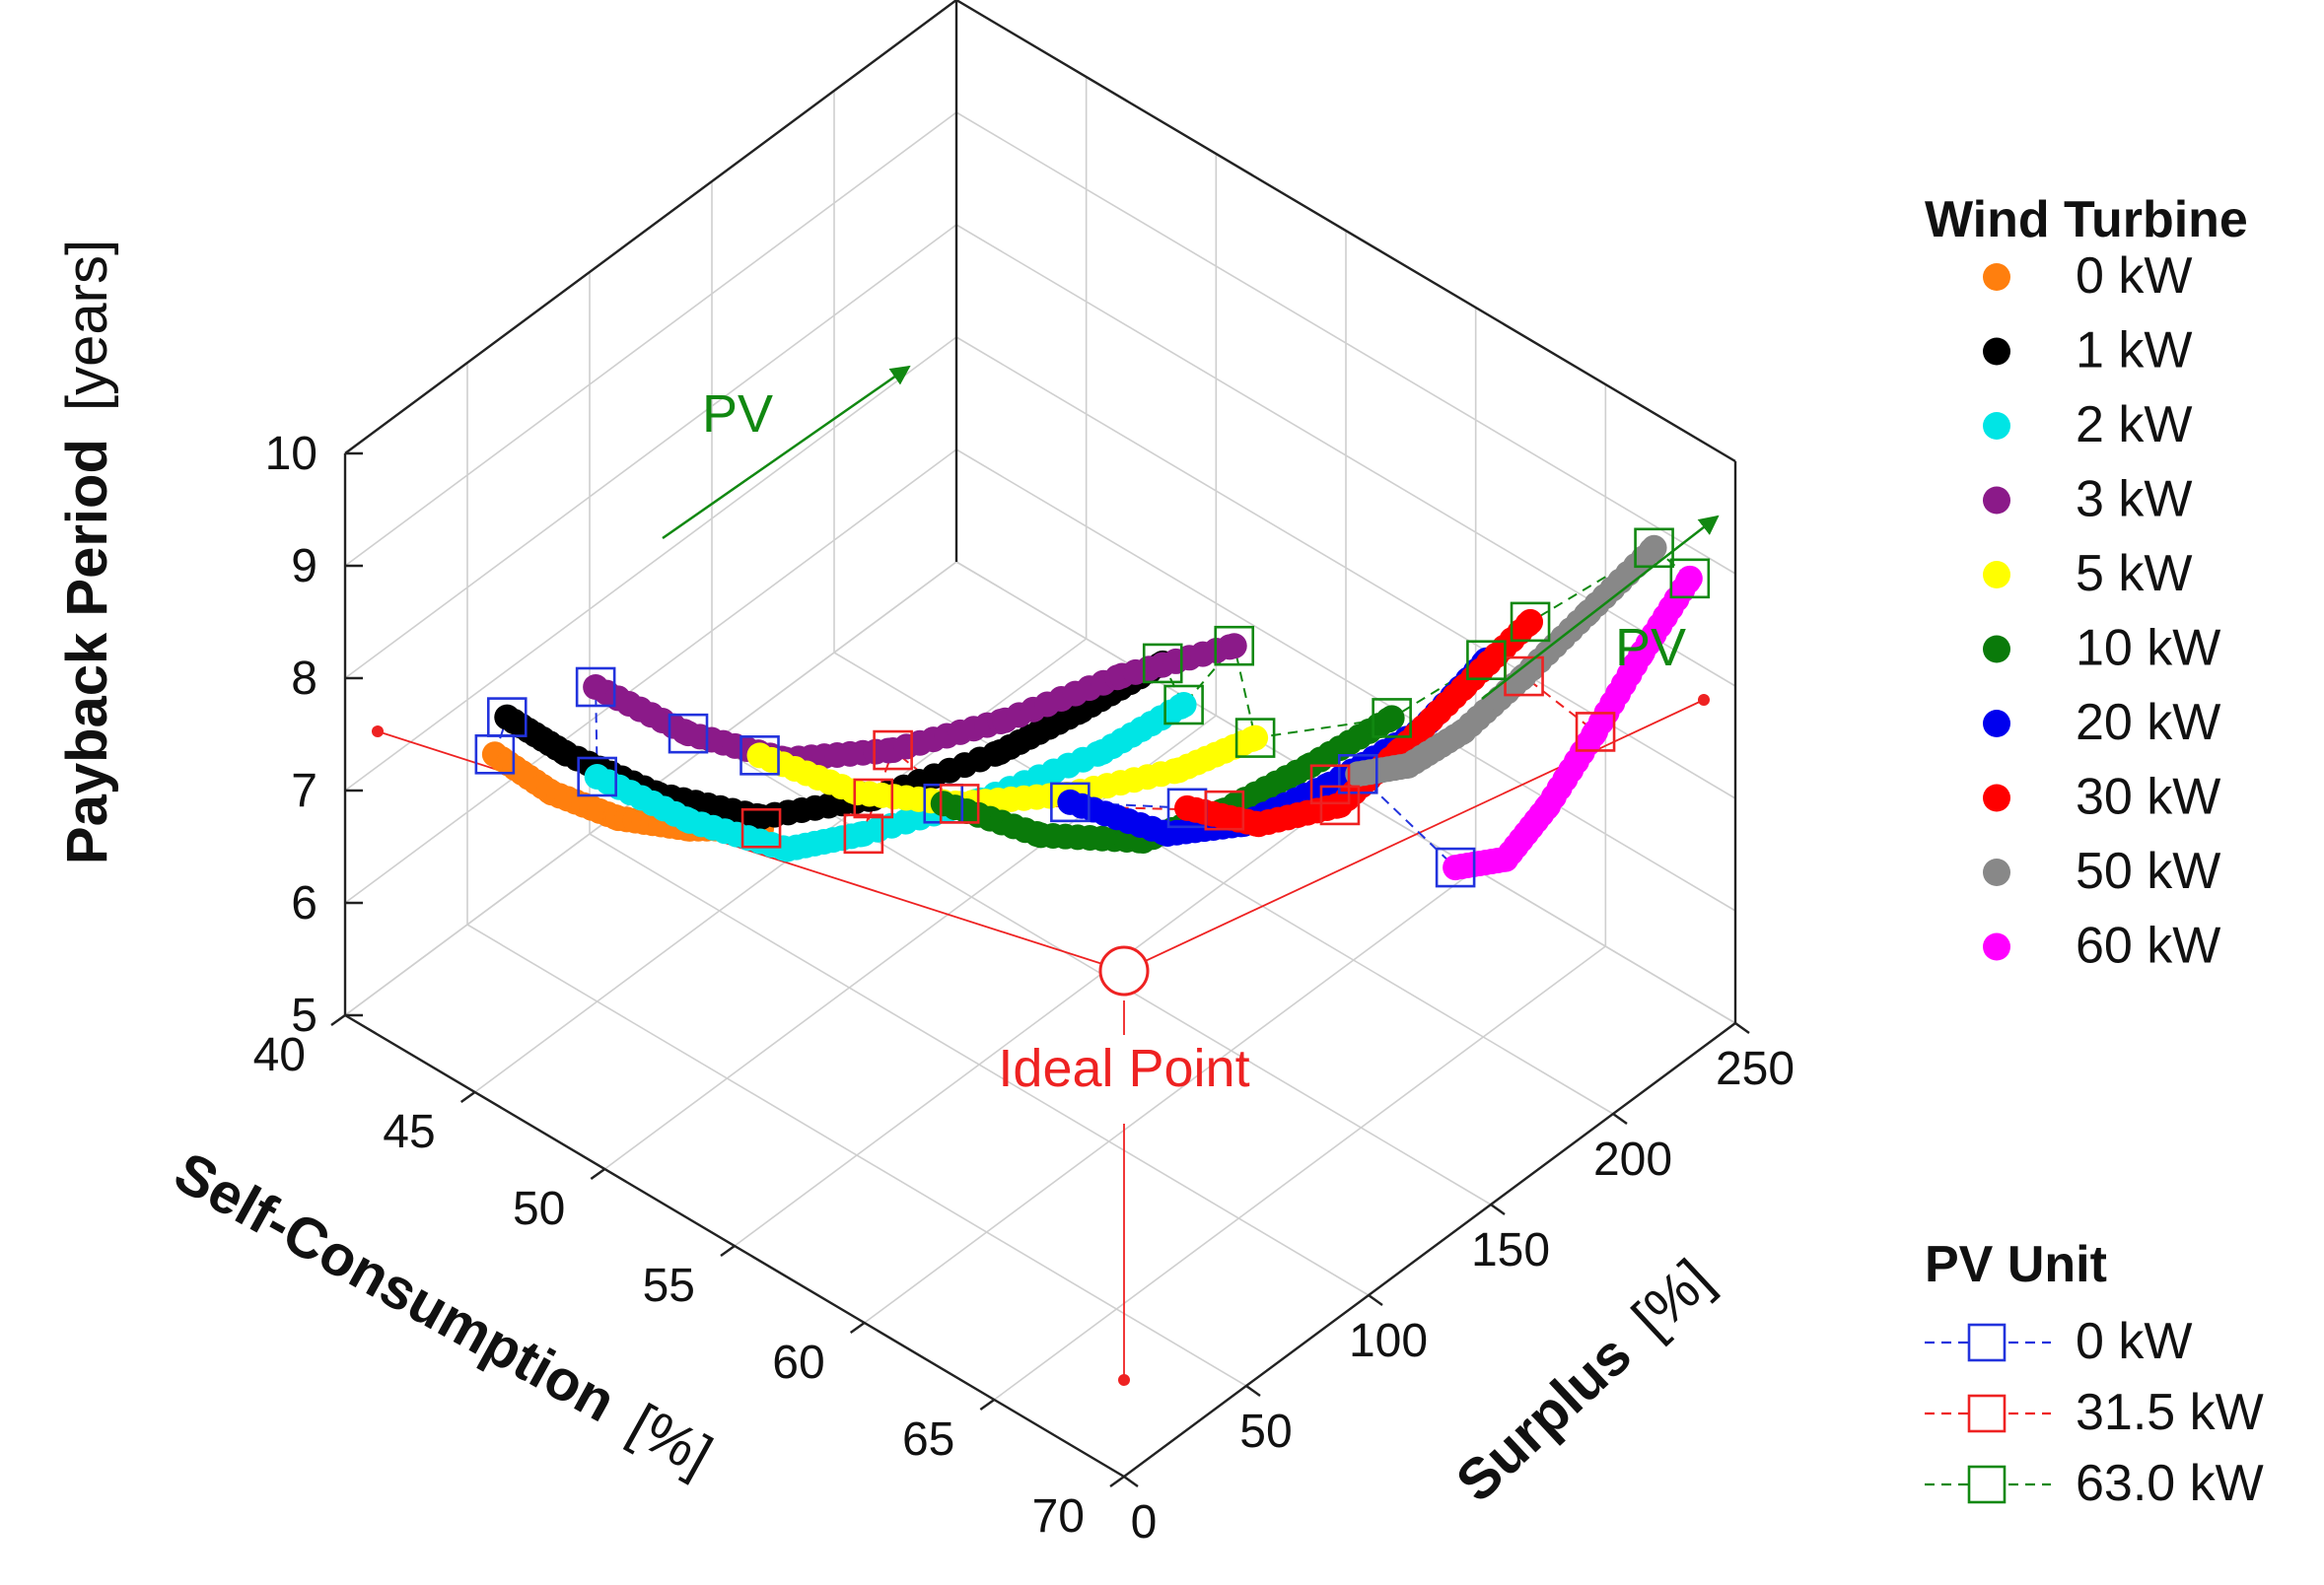 Image resolution: width=2324 pixels, height=1585 pixels. I want to click on legend-wind-label: 20 kW, so click(2148, 722).